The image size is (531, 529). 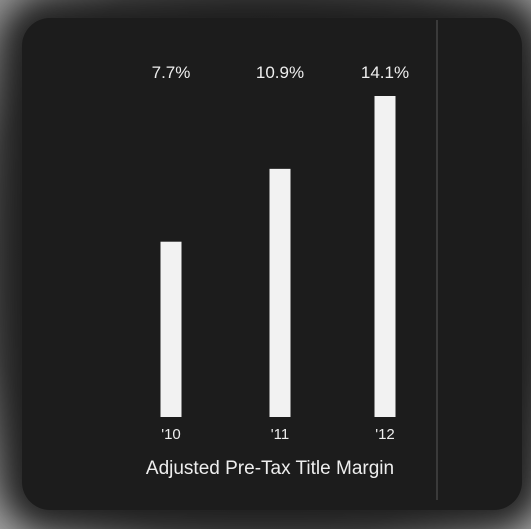 I want to click on x-tick-label-2: '12, so click(x=385, y=434).